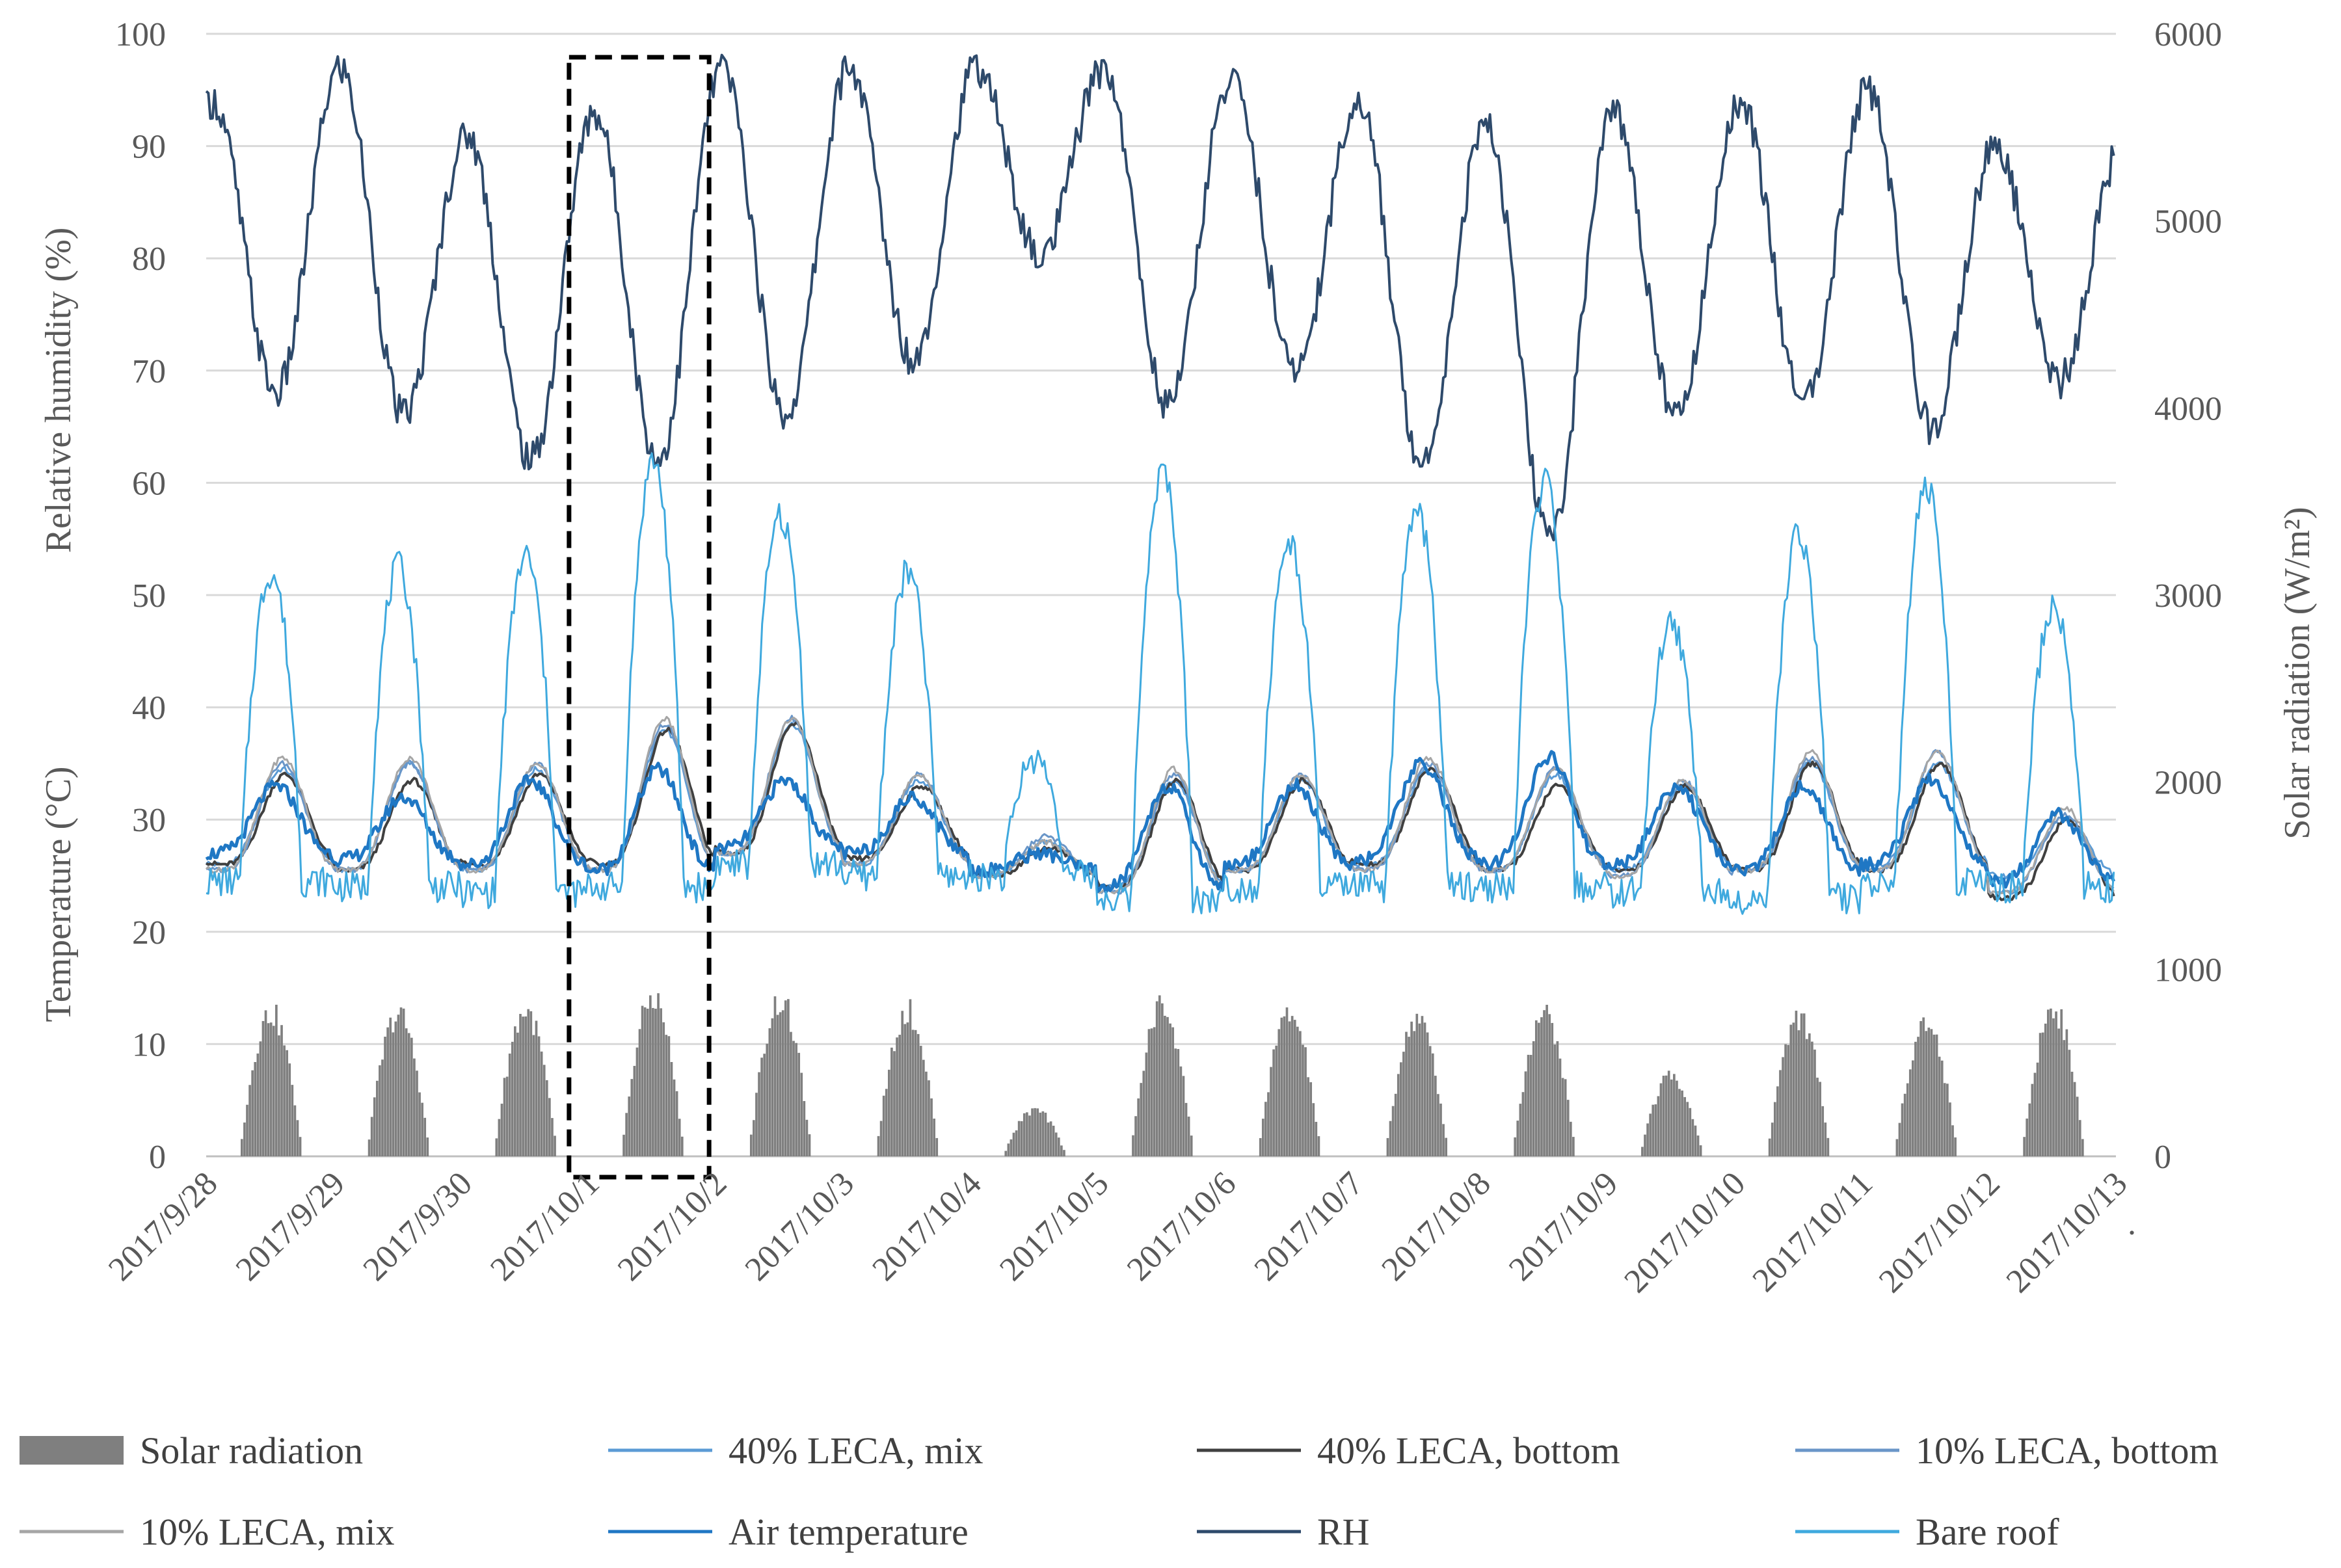 This screenshot has width=2341, height=1568. What do you see at coordinates (157, 1158) in the screenshot?
I see `left-tick-label: 0` at bounding box center [157, 1158].